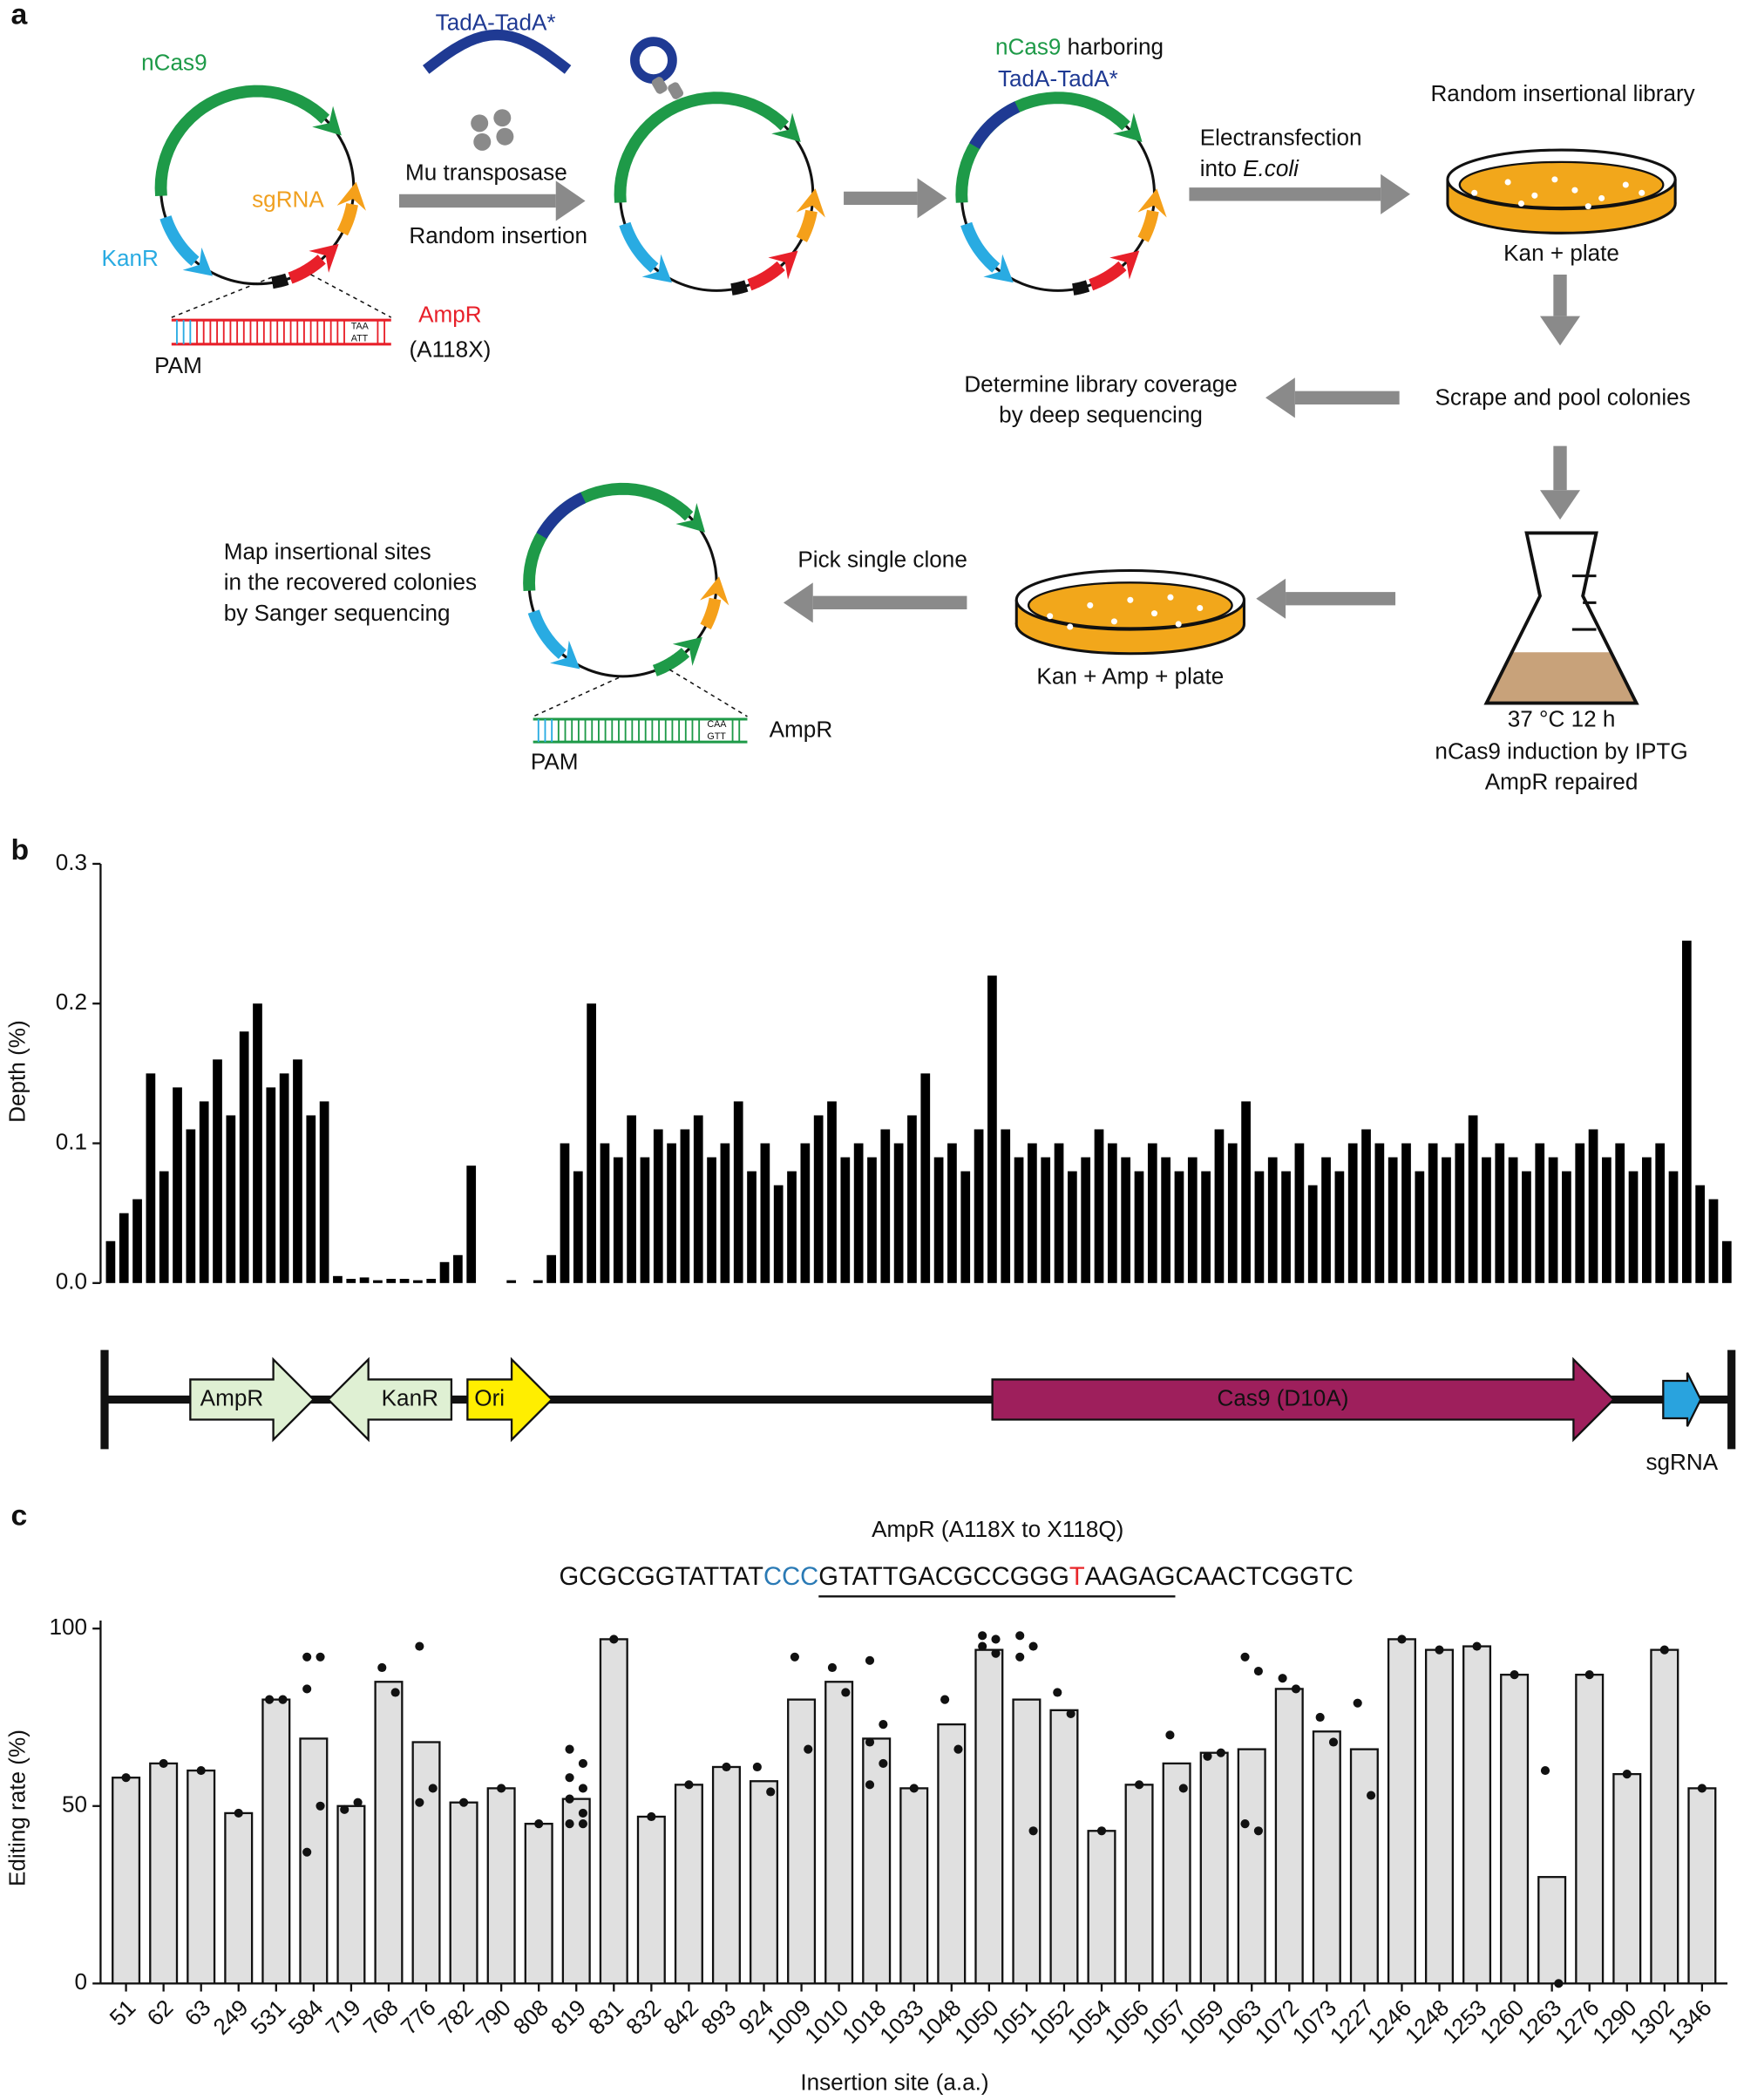  What do you see at coordinates (708, 693) in the screenshot?
I see `zoom-line` at bounding box center [708, 693].